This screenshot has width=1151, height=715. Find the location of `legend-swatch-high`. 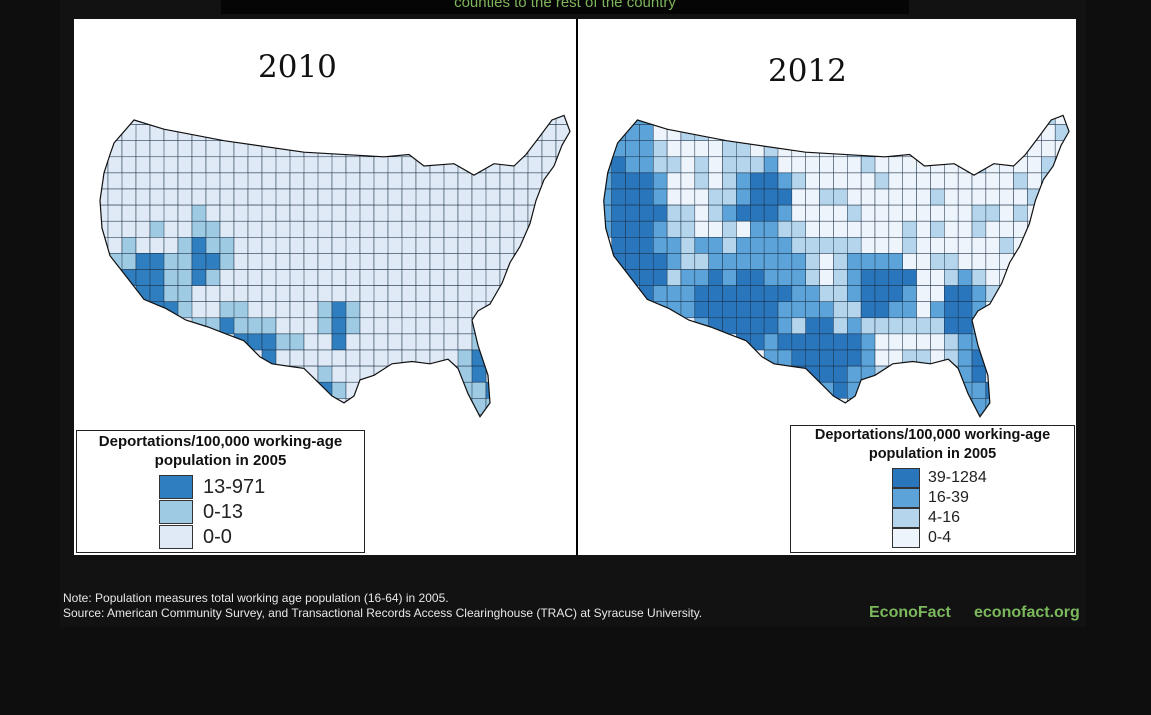

legend-swatch-high is located at coordinates (176, 487).